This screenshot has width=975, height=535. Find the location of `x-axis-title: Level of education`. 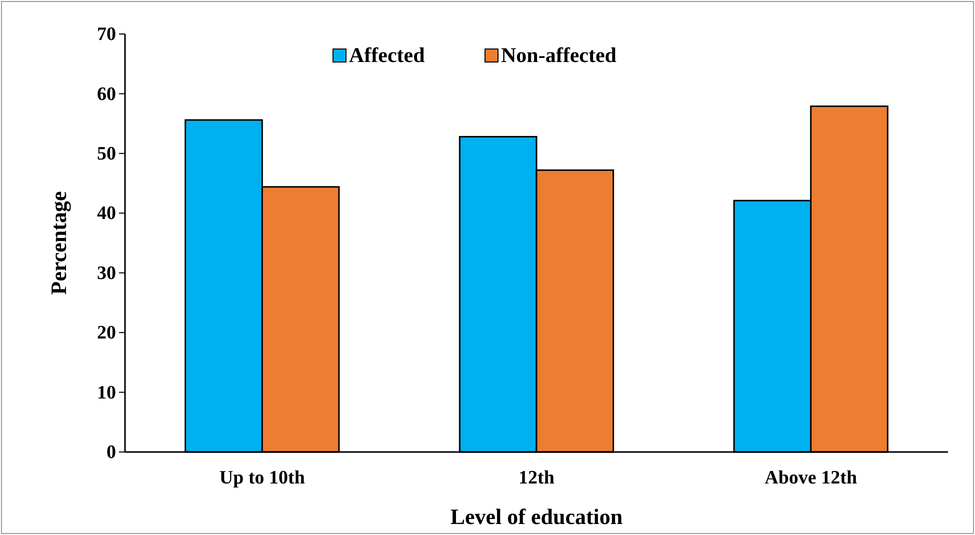

x-axis-title: Level of education is located at coordinates (536, 516).